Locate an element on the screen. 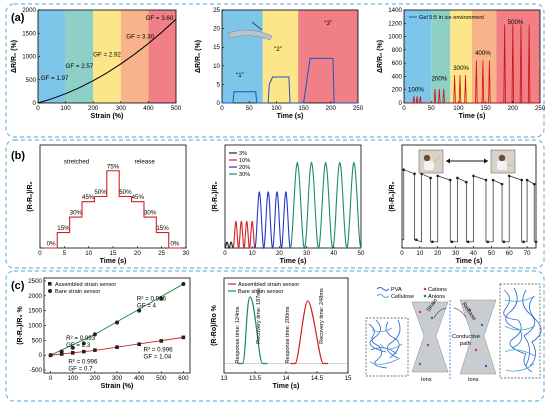 The width and height of the screenshot is (550, 405). y-axis-label: ΔR/R₀ (%) is located at coordinates (380, 56).